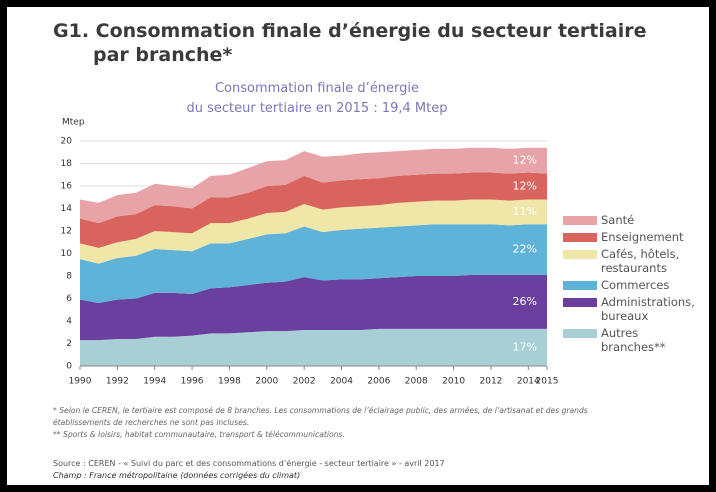  I want to click on x-tick-label: 1990, so click(80, 382).